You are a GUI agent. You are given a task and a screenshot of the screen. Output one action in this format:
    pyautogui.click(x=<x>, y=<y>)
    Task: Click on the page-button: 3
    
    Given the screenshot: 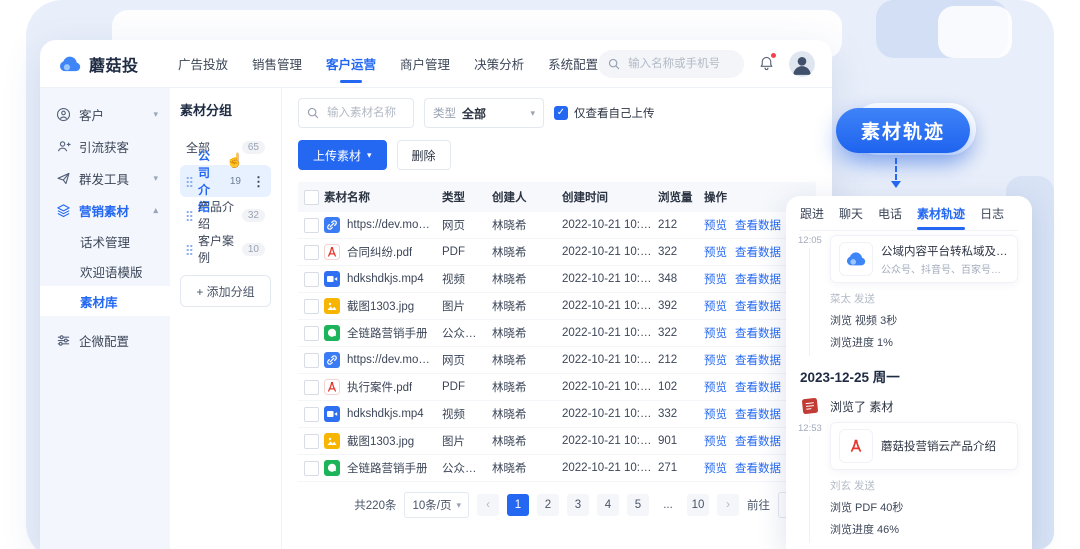 What is the action you would take?
    pyautogui.click(x=578, y=505)
    